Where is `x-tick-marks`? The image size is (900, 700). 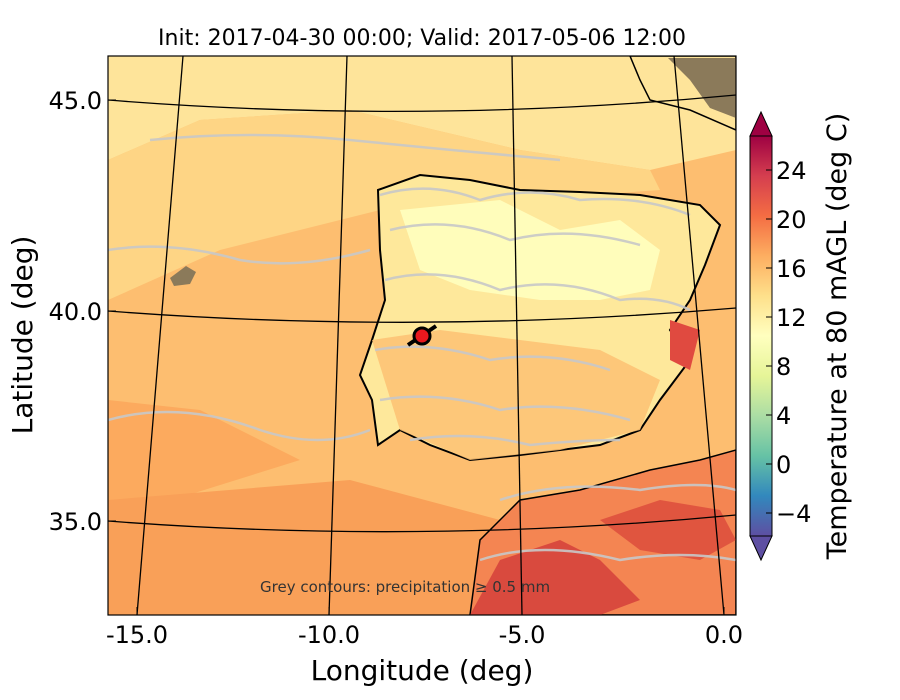
x-tick-marks is located at coordinates (430, 611).